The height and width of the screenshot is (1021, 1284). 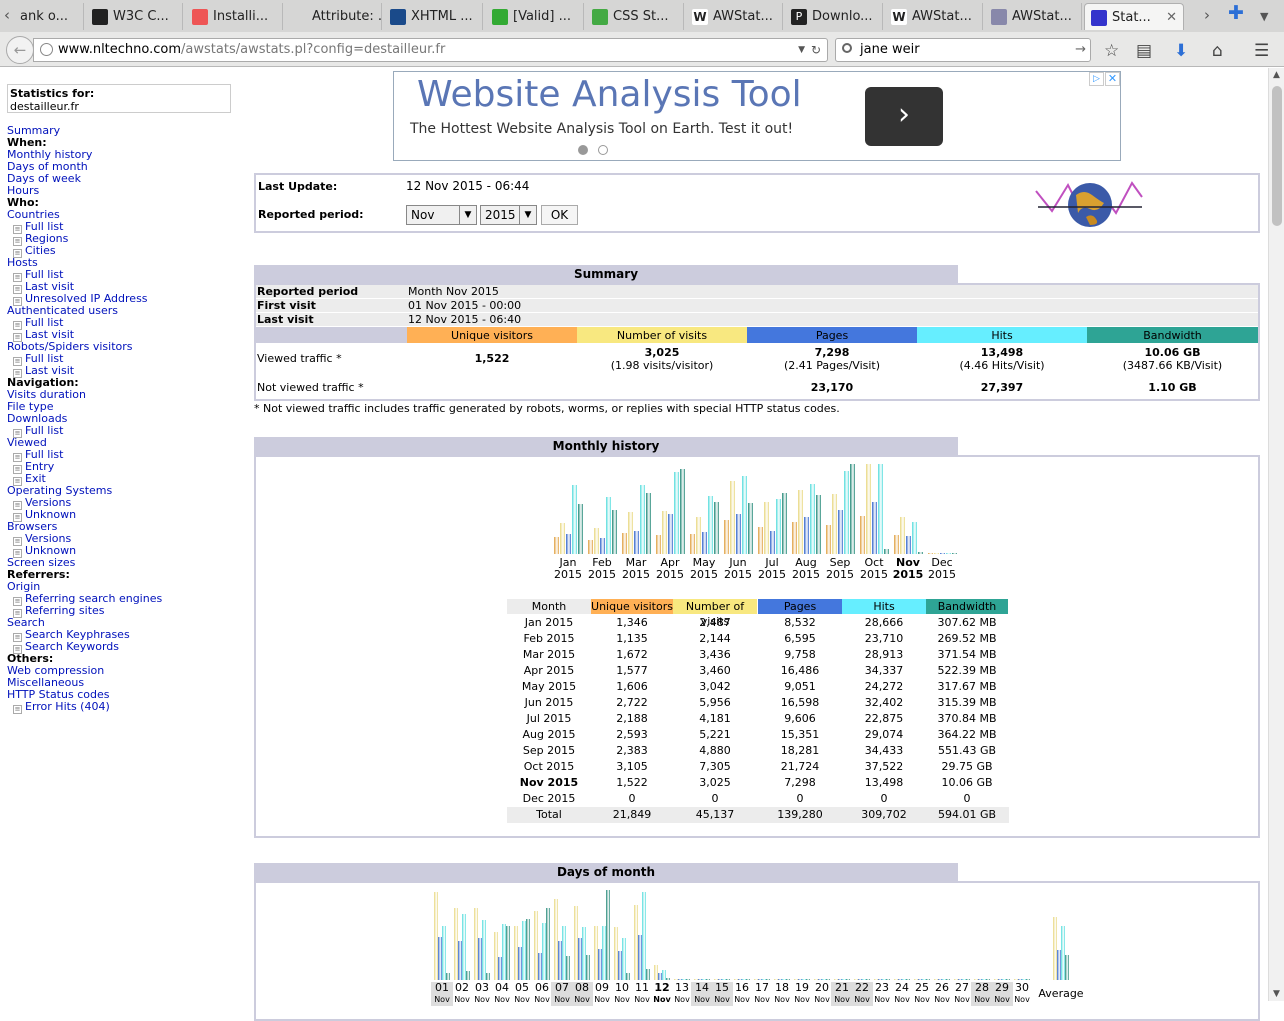 I want to click on ad-close-icon: ✕, so click(x=1112, y=79).